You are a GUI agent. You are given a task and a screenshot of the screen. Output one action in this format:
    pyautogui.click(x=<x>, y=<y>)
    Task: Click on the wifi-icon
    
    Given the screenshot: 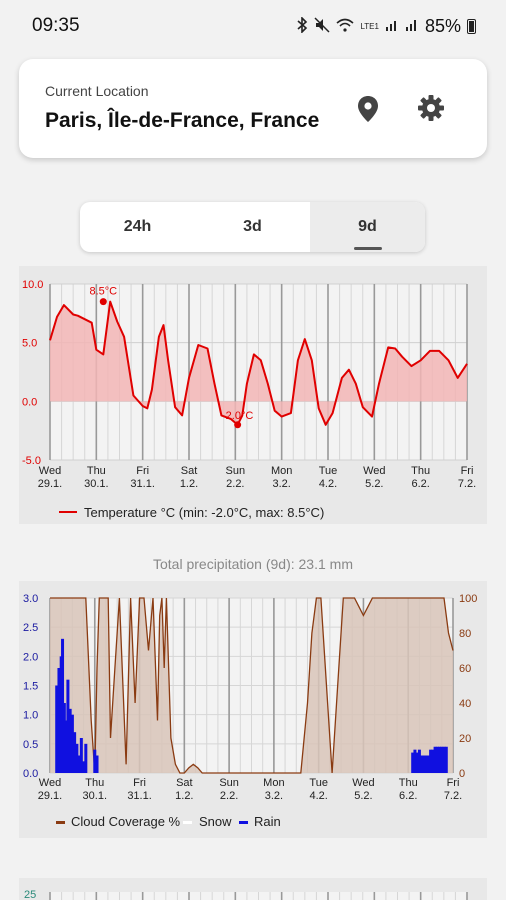 What is the action you would take?
    pyautogui.click(x=345, y=26)
    